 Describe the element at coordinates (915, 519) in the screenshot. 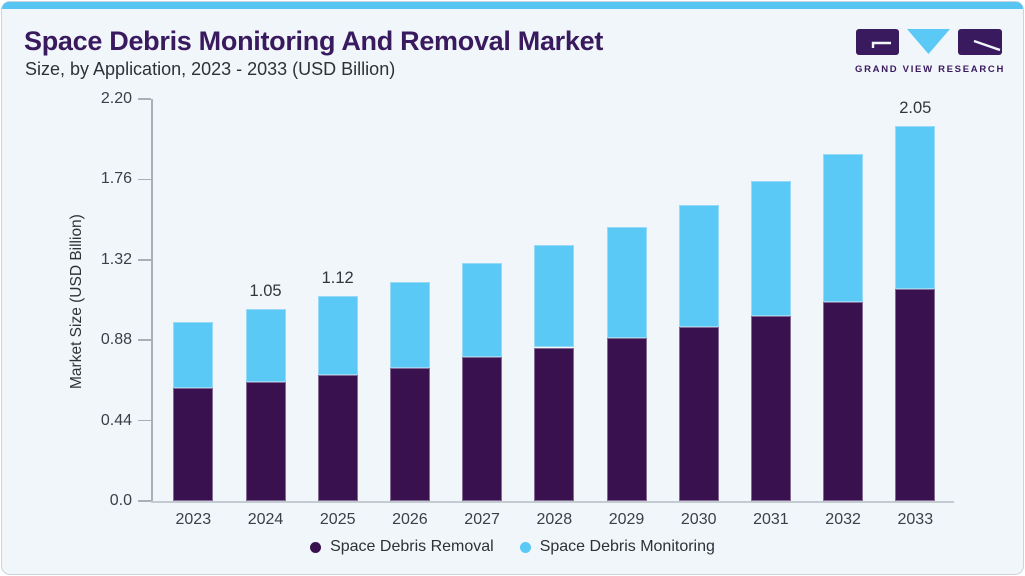

I see `x-tick-label-2033: 2033` at that location.